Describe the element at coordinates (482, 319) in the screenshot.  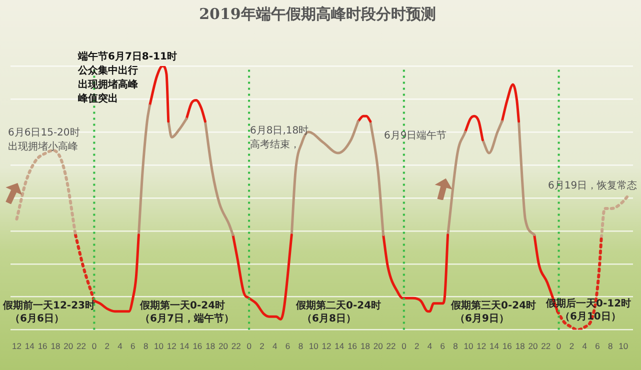
I see `annotation: （6月9日）` at that location.